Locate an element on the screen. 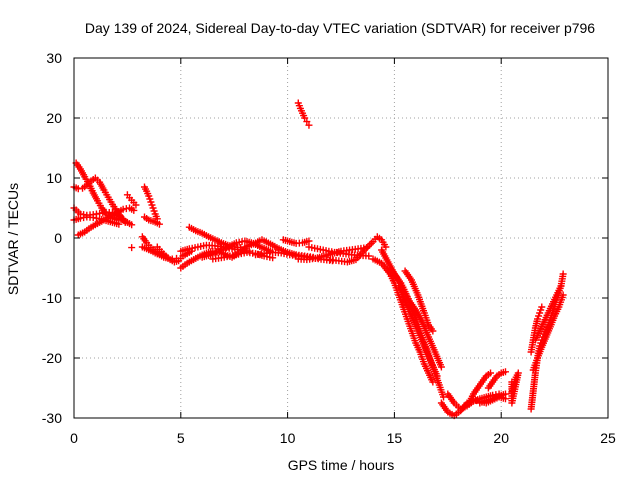 This screenshot has width=640, height=480. y-axis-title: SDTVAR / TECUs is located at coordinates (13, 239).